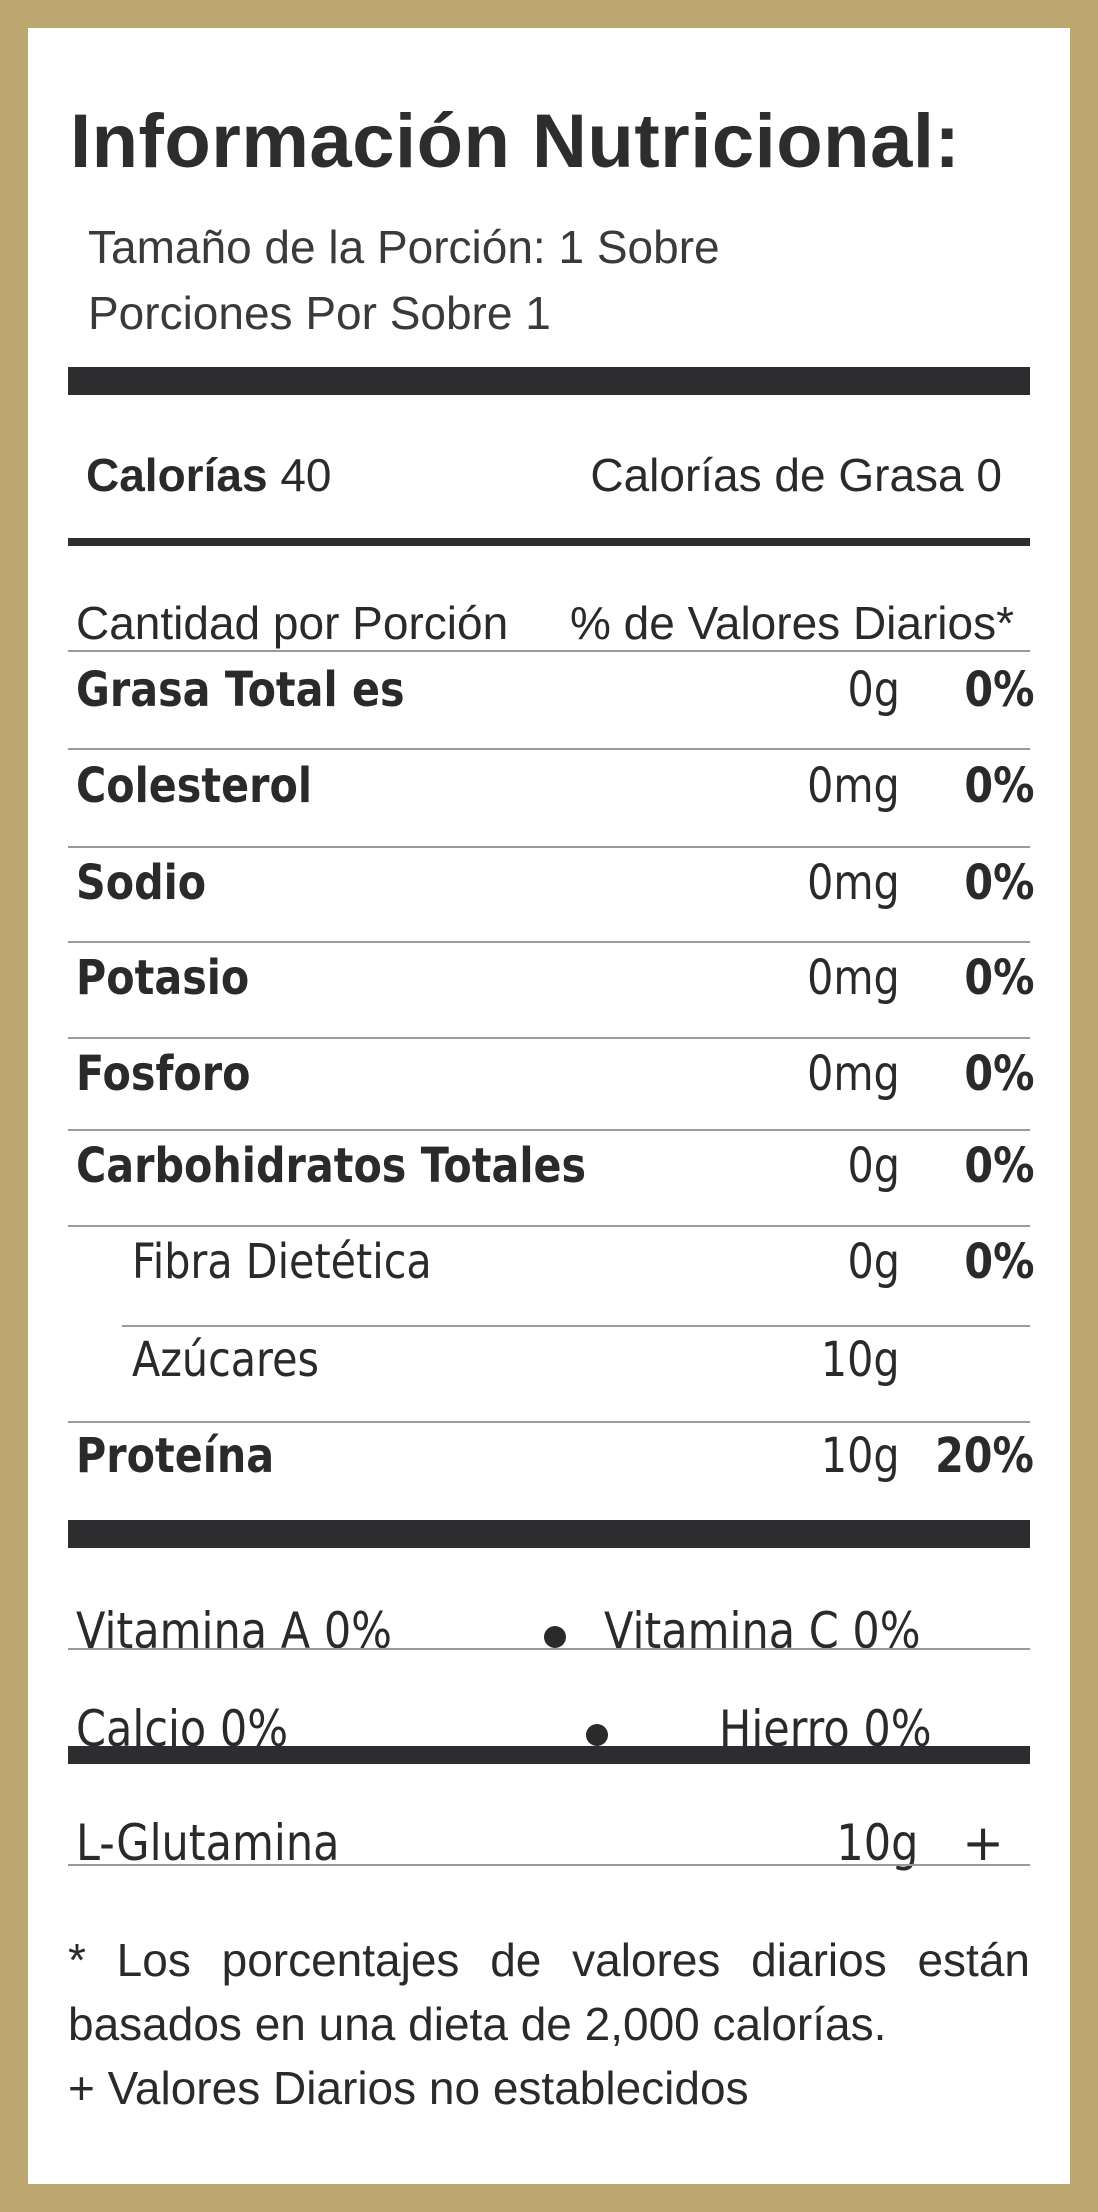  I want to click on nutrient-name: Potasio, so click(163, 978).